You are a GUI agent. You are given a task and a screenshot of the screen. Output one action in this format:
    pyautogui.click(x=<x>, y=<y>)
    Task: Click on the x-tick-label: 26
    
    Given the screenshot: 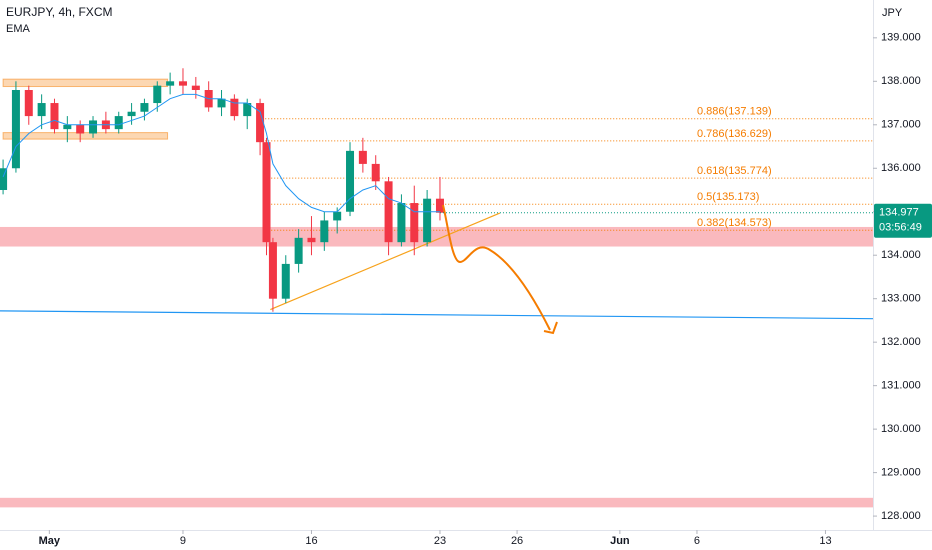 What is the action you would take?
    pyautogui.click(x=517, y=541)
    